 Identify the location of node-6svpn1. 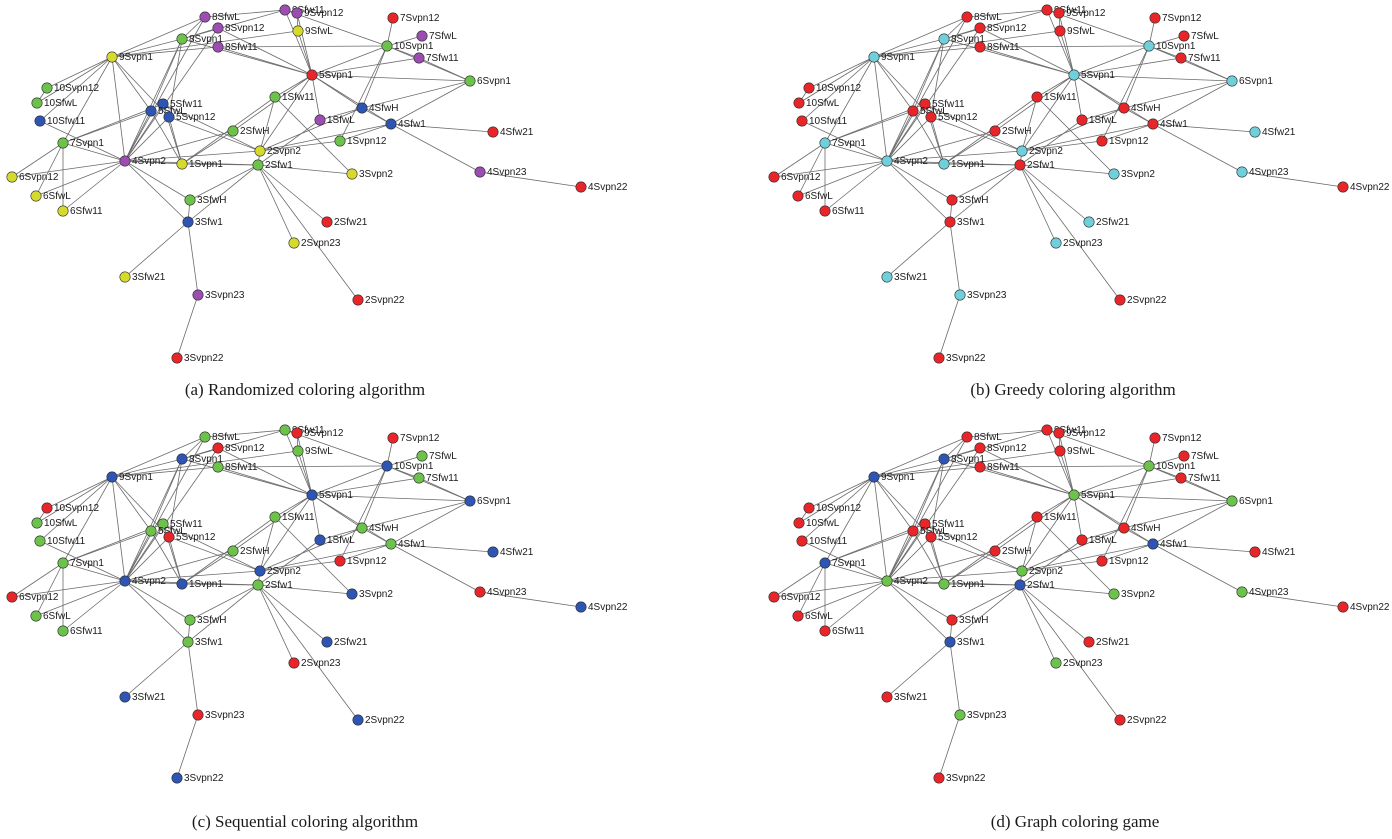
(470, 81).